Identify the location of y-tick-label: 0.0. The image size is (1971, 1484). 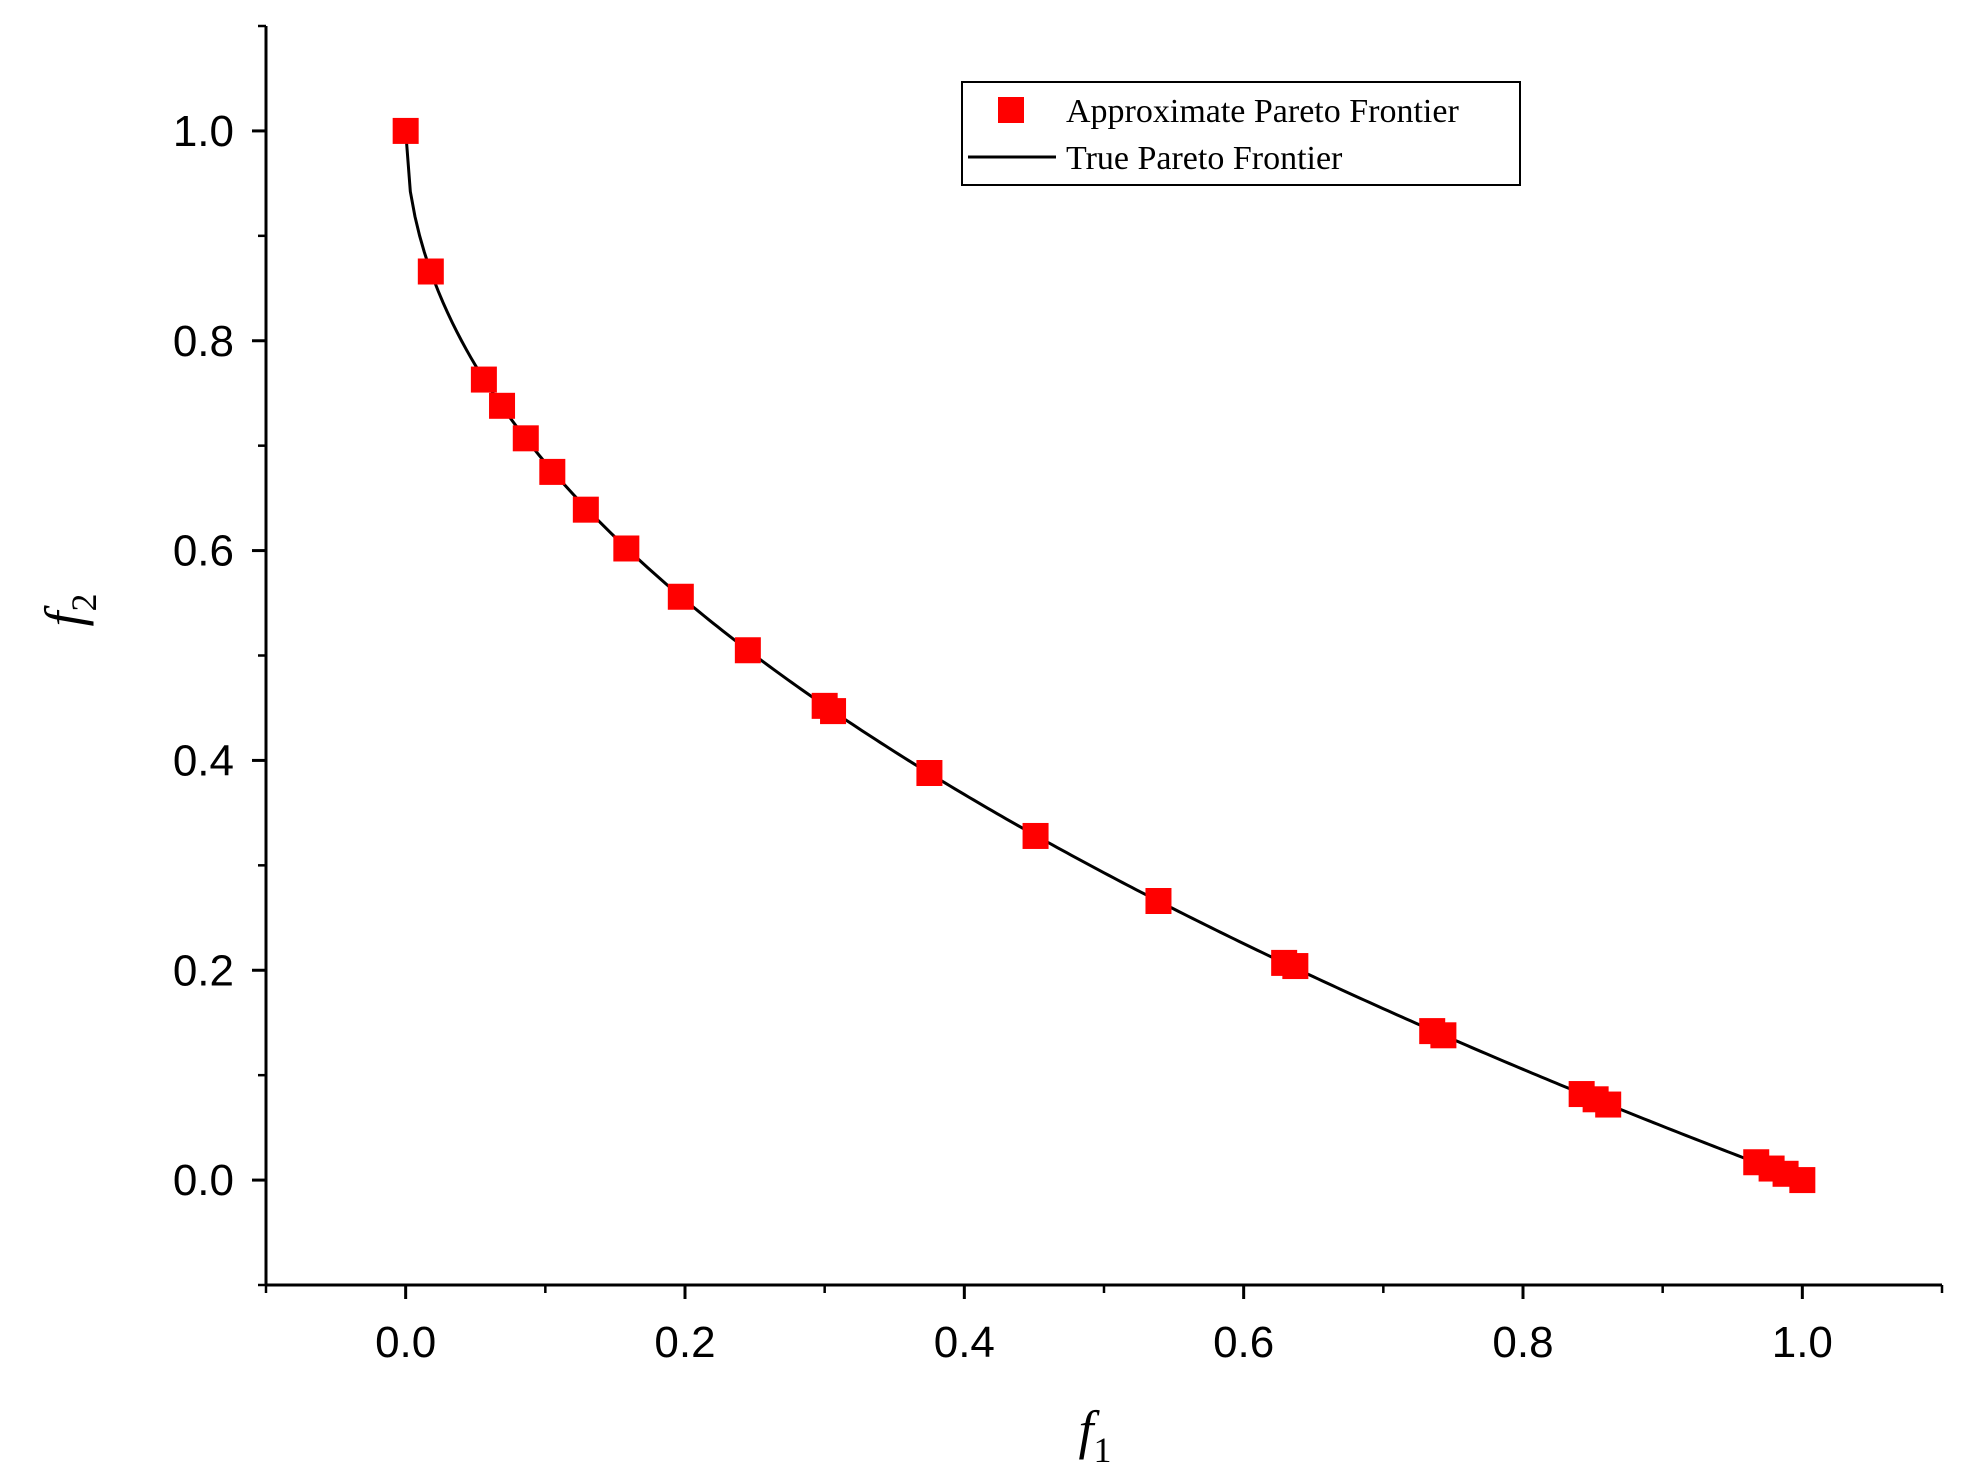
(203, 1180).